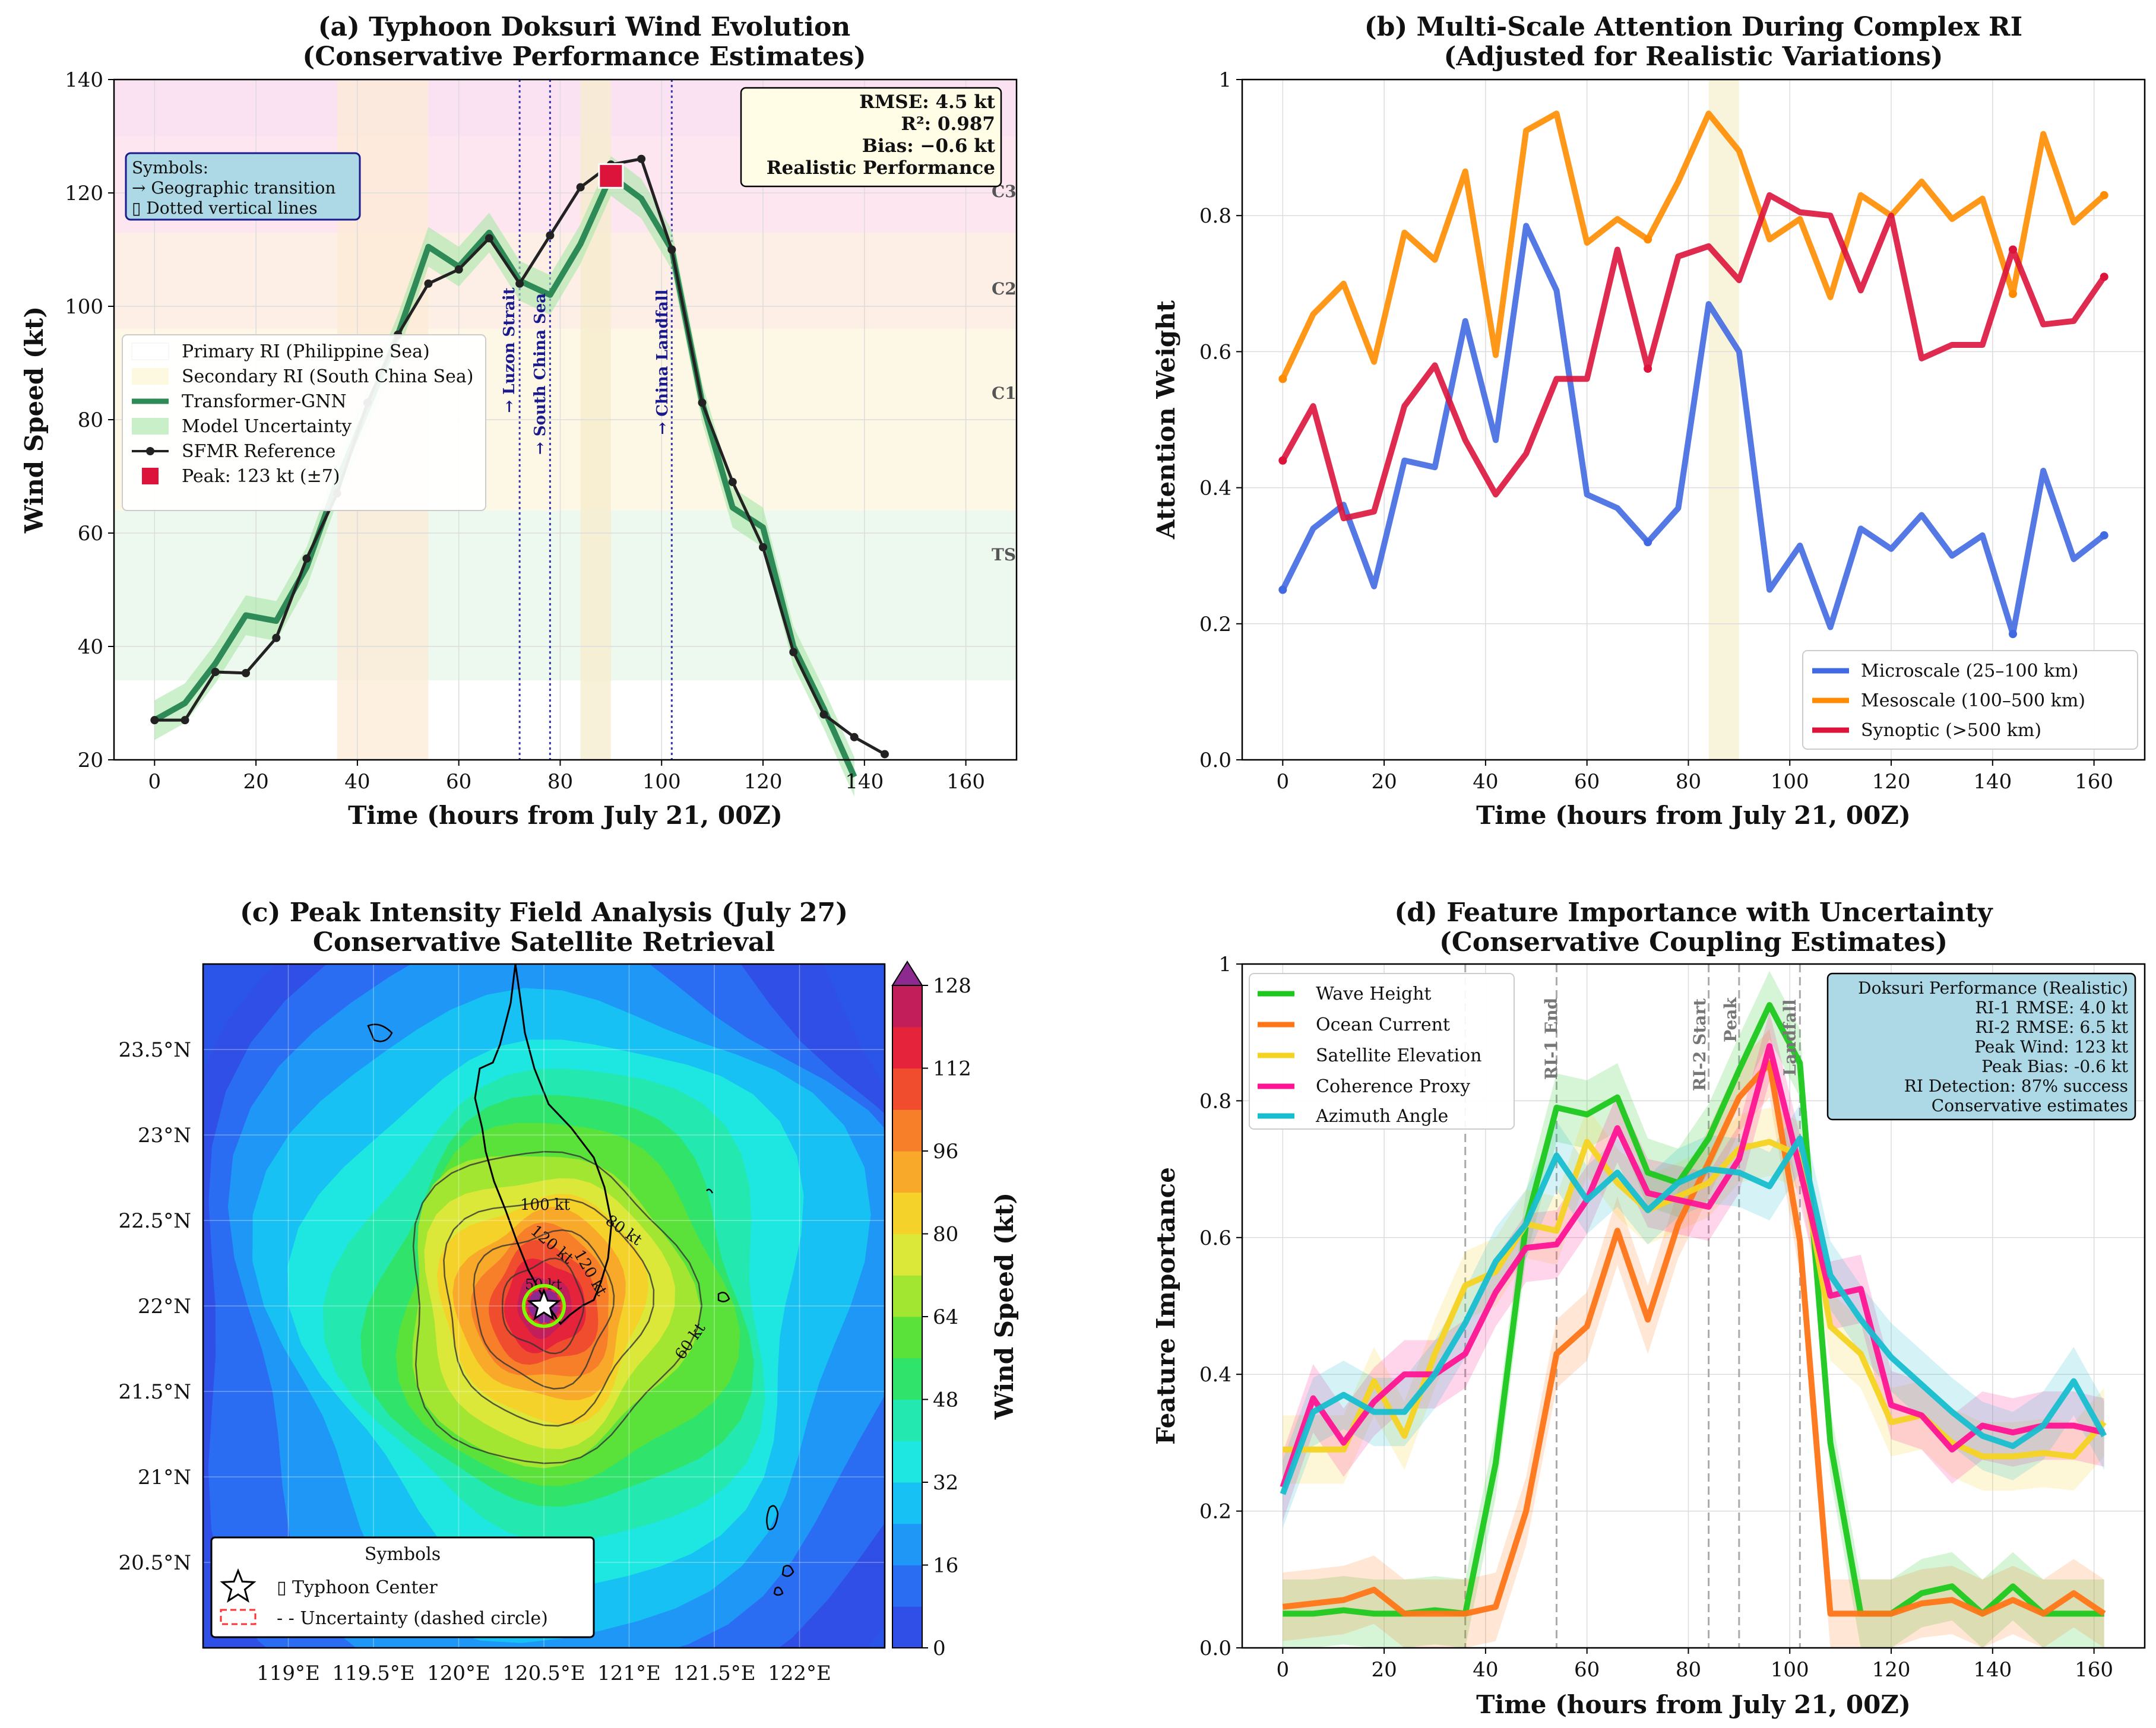  Describe the element at coordinates (565, 595) in the screenshot. I see `category-band` at that location.